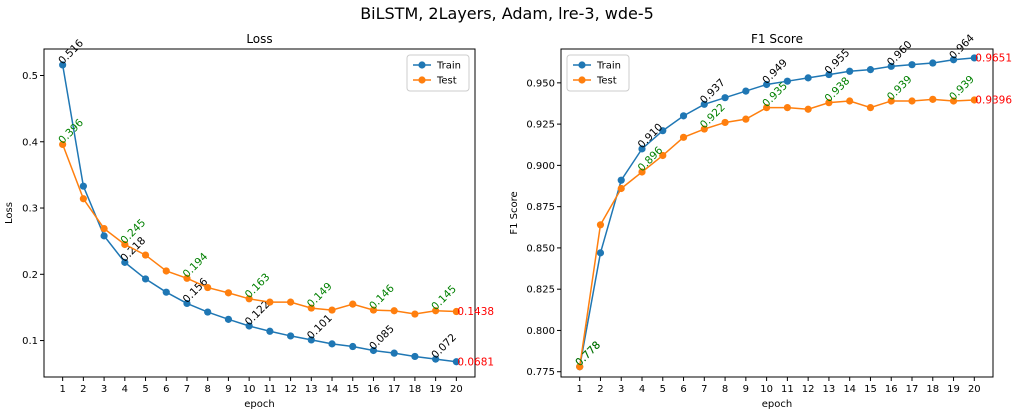  Describe the element at coordinates (540, 331) in the screenshot. I see `y-tick-label: 0.800` at that location.